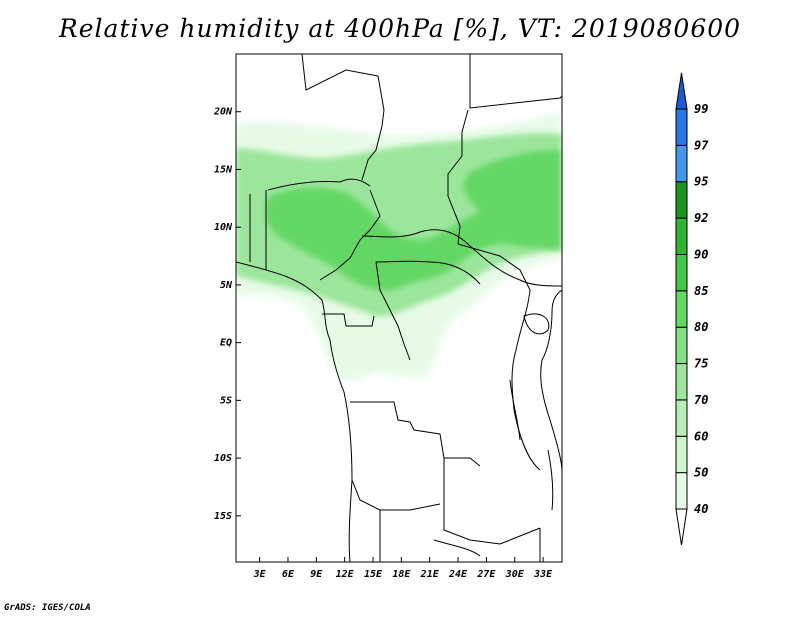  I want to click on colorbar-label: 70, so click(701, 400).